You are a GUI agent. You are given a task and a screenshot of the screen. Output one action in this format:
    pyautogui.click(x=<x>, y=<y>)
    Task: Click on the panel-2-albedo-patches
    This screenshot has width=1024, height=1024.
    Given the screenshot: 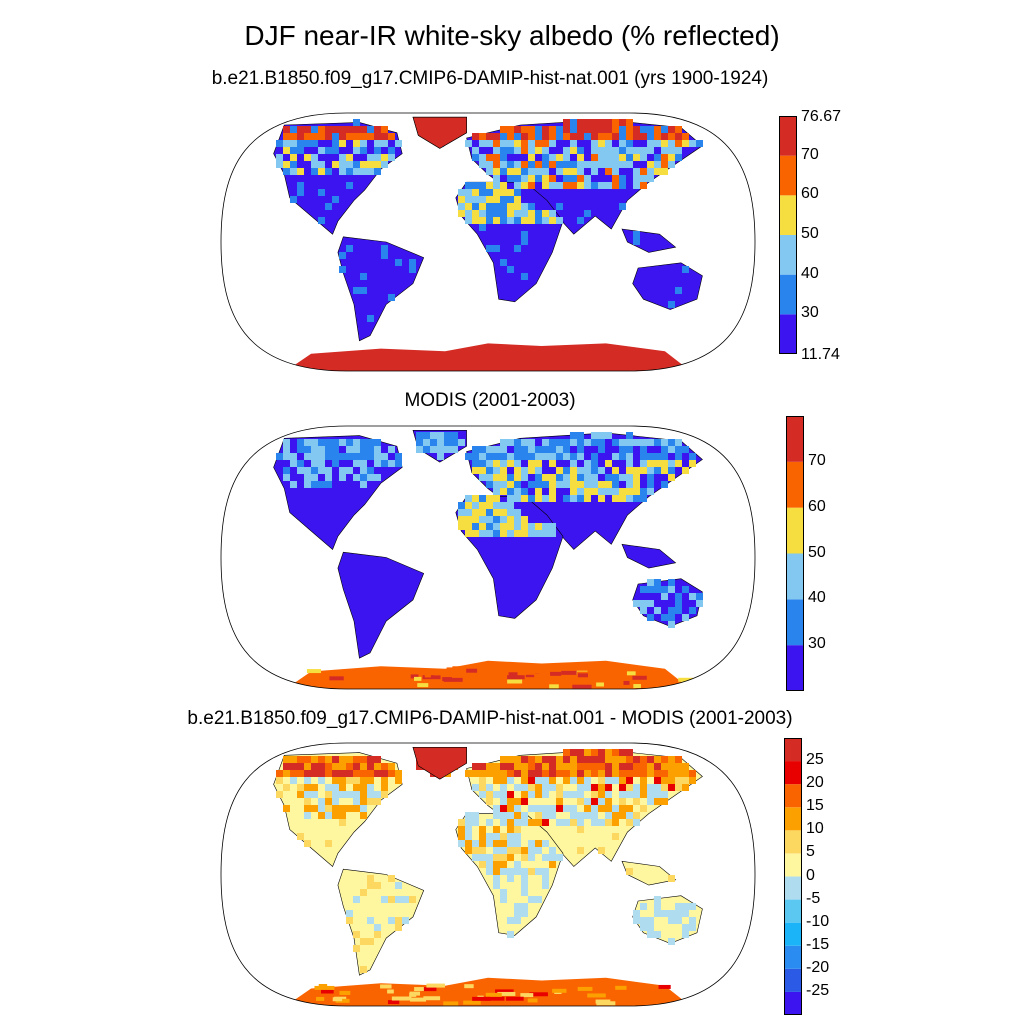 What is the action you would take?
    pyautogui.click(x=489, y=530)
    